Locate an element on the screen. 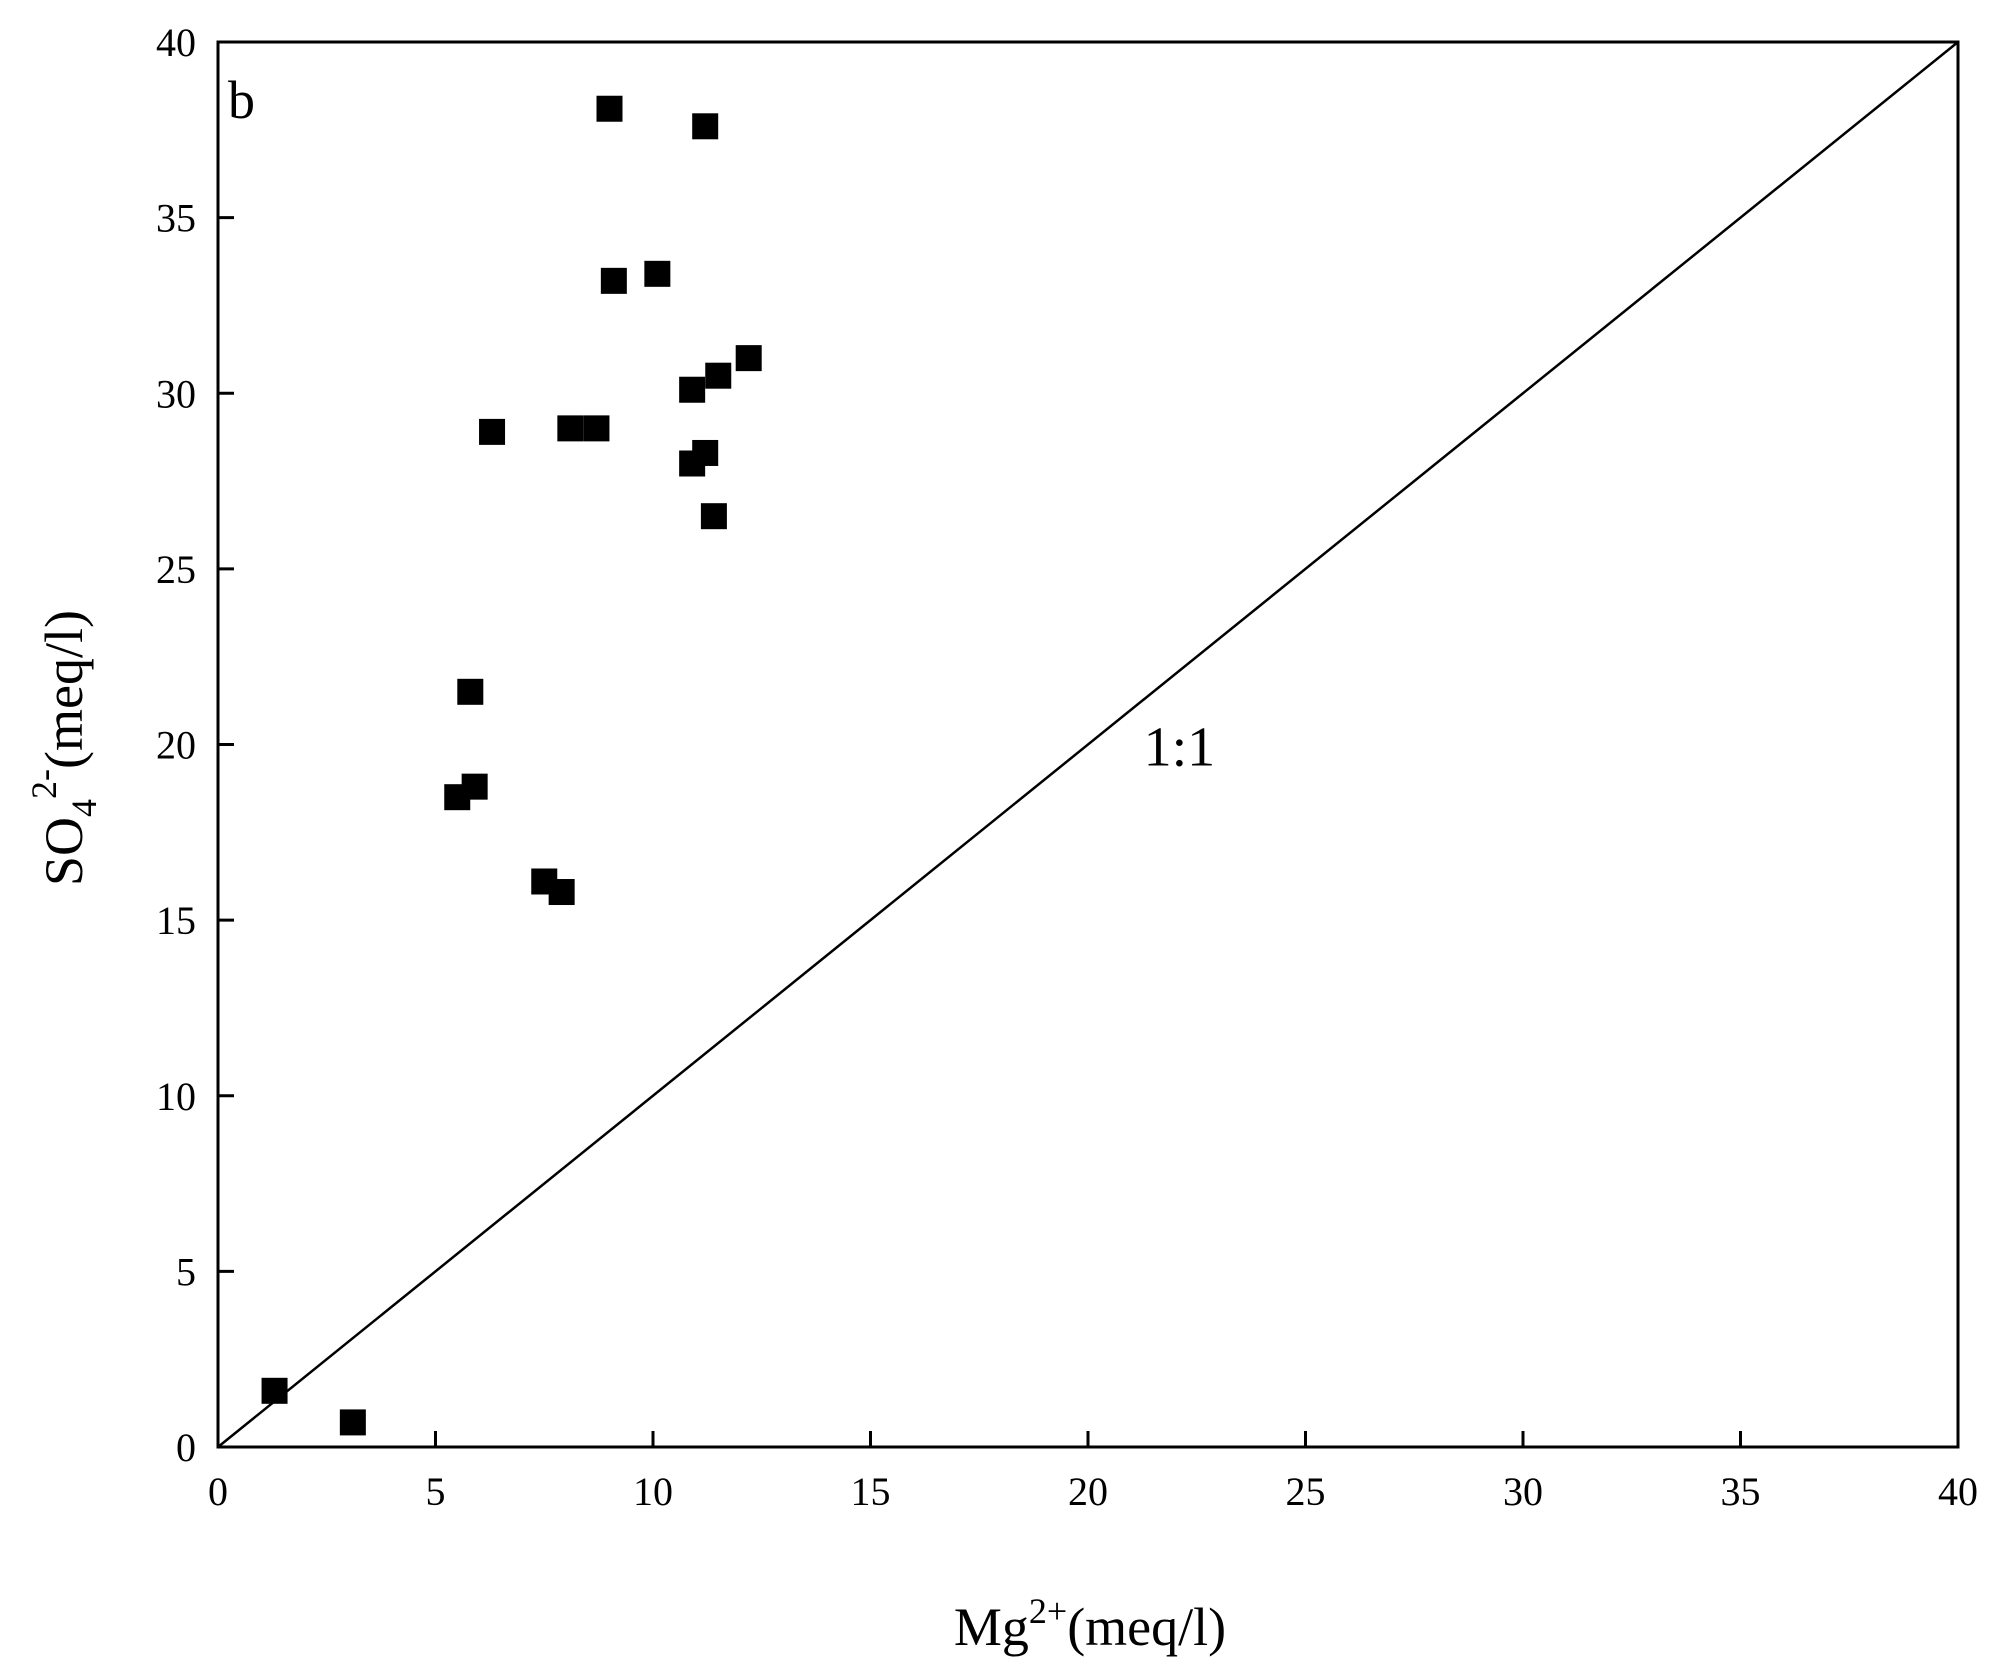  y-tick-label: 15 is located at coordinates (176, 920).